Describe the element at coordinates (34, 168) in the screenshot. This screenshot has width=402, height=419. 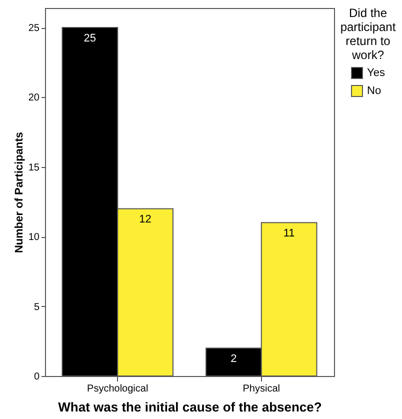
I see `y-tick-label: 15` at that location.